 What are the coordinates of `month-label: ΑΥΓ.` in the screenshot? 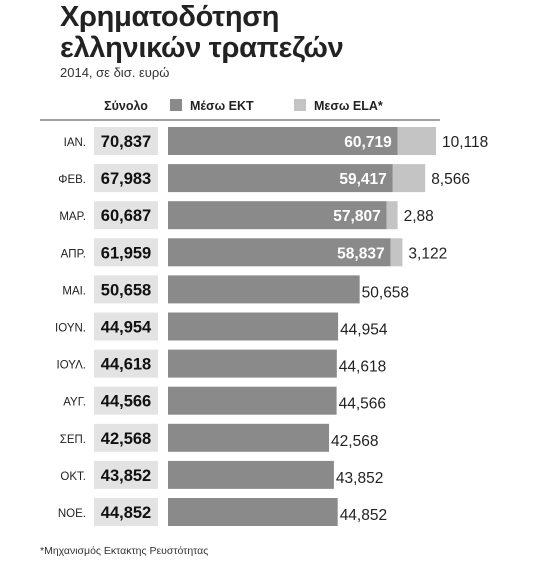 It's located at (74, 403).